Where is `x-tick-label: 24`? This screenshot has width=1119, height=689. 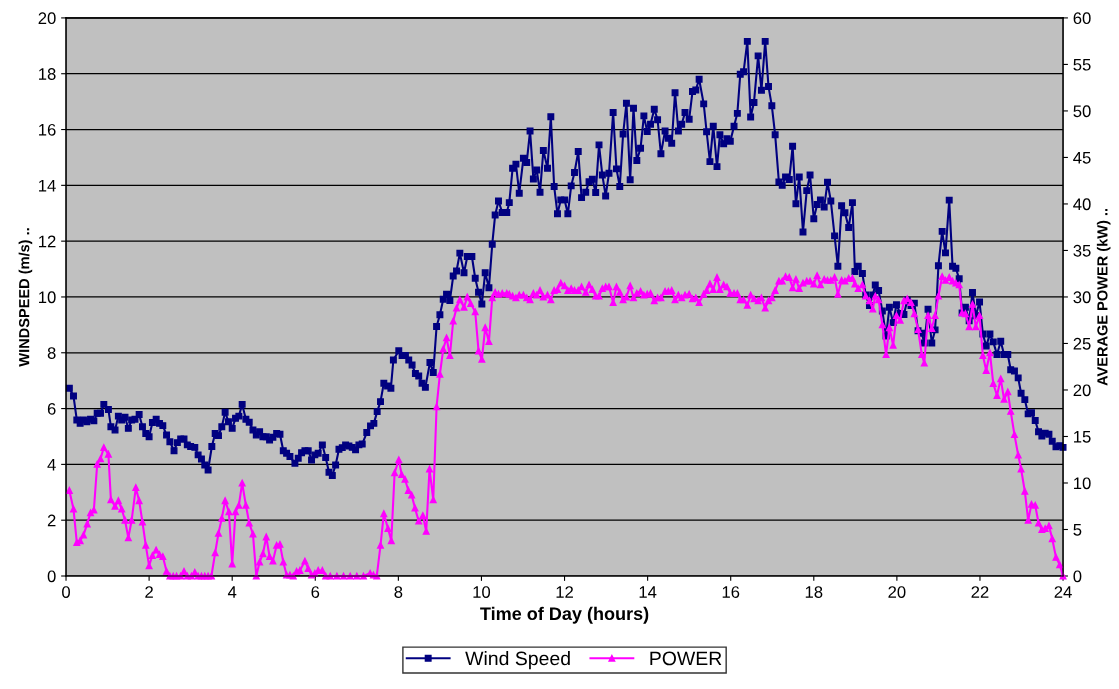
x-tick-label: 24 is located at coordinates (1063, 592).